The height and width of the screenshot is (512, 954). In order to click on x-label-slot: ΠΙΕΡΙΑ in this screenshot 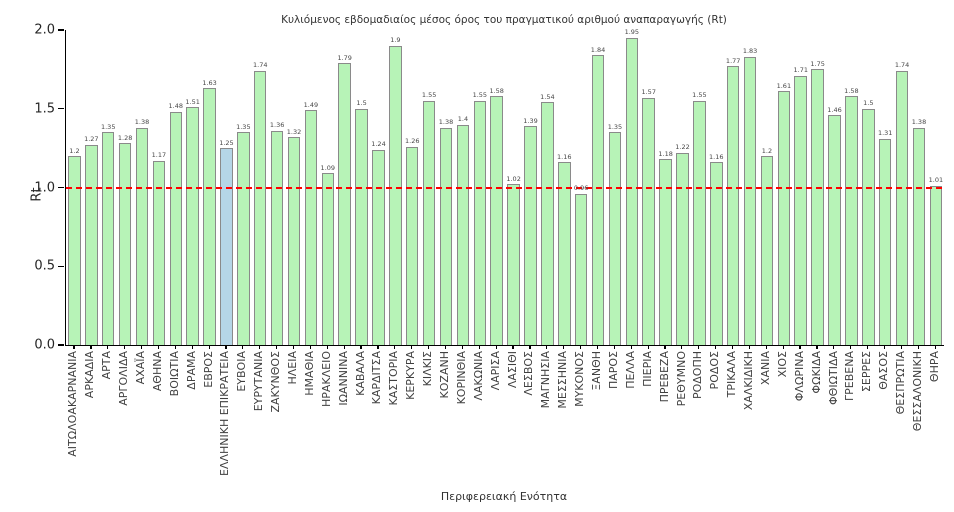, I will do `click(647, 423)`.